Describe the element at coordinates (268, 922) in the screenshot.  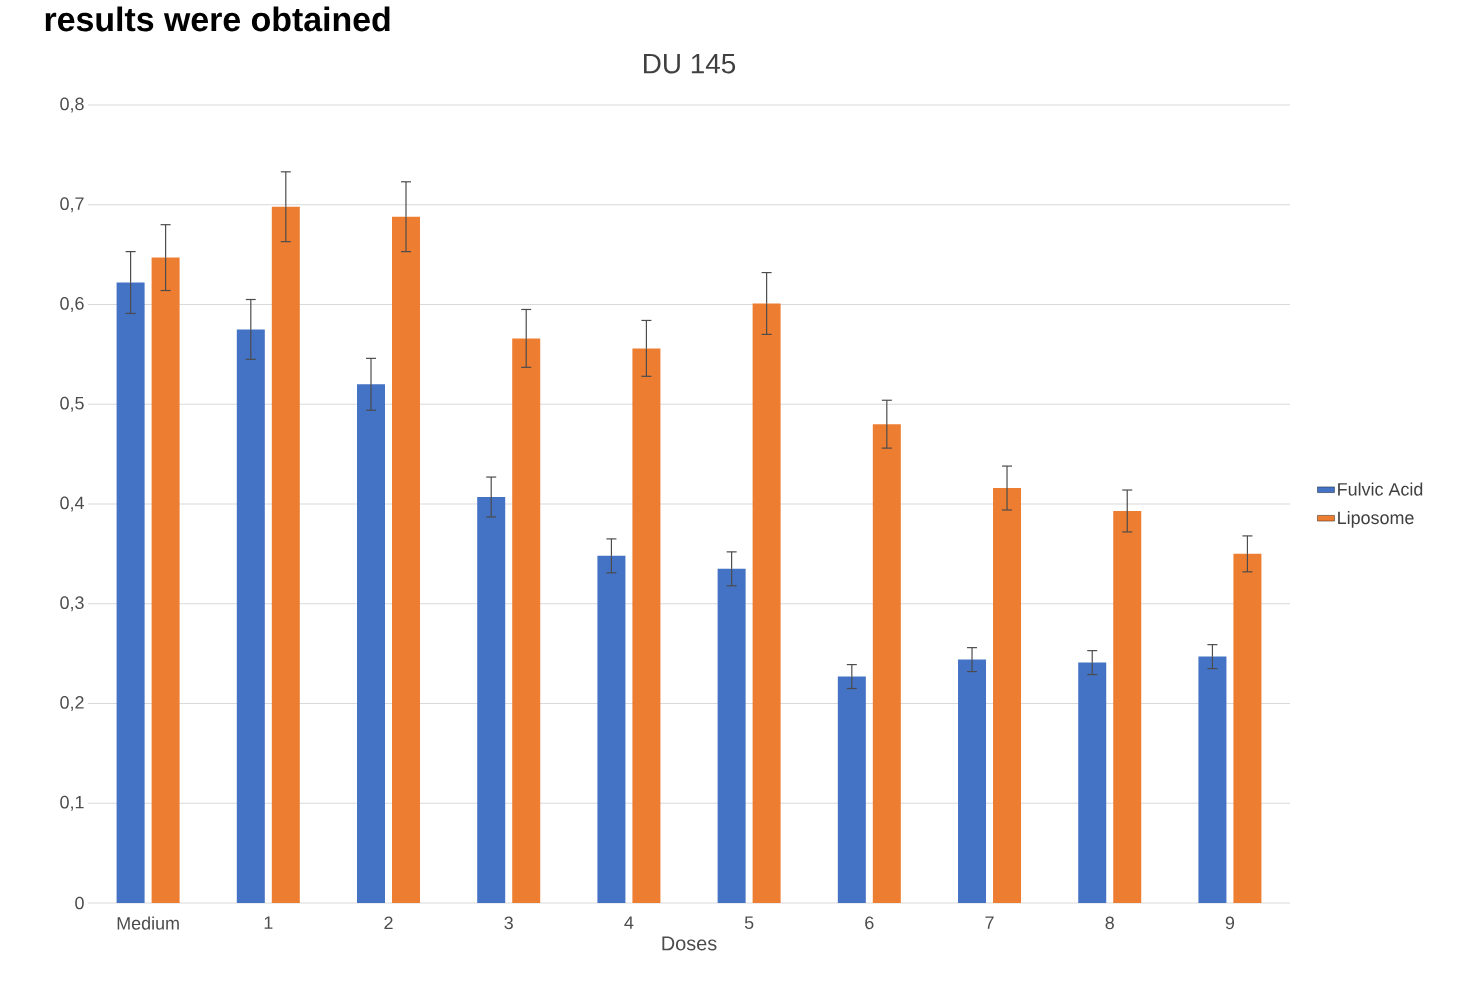
I see `x-tick-label: 1` at that location.